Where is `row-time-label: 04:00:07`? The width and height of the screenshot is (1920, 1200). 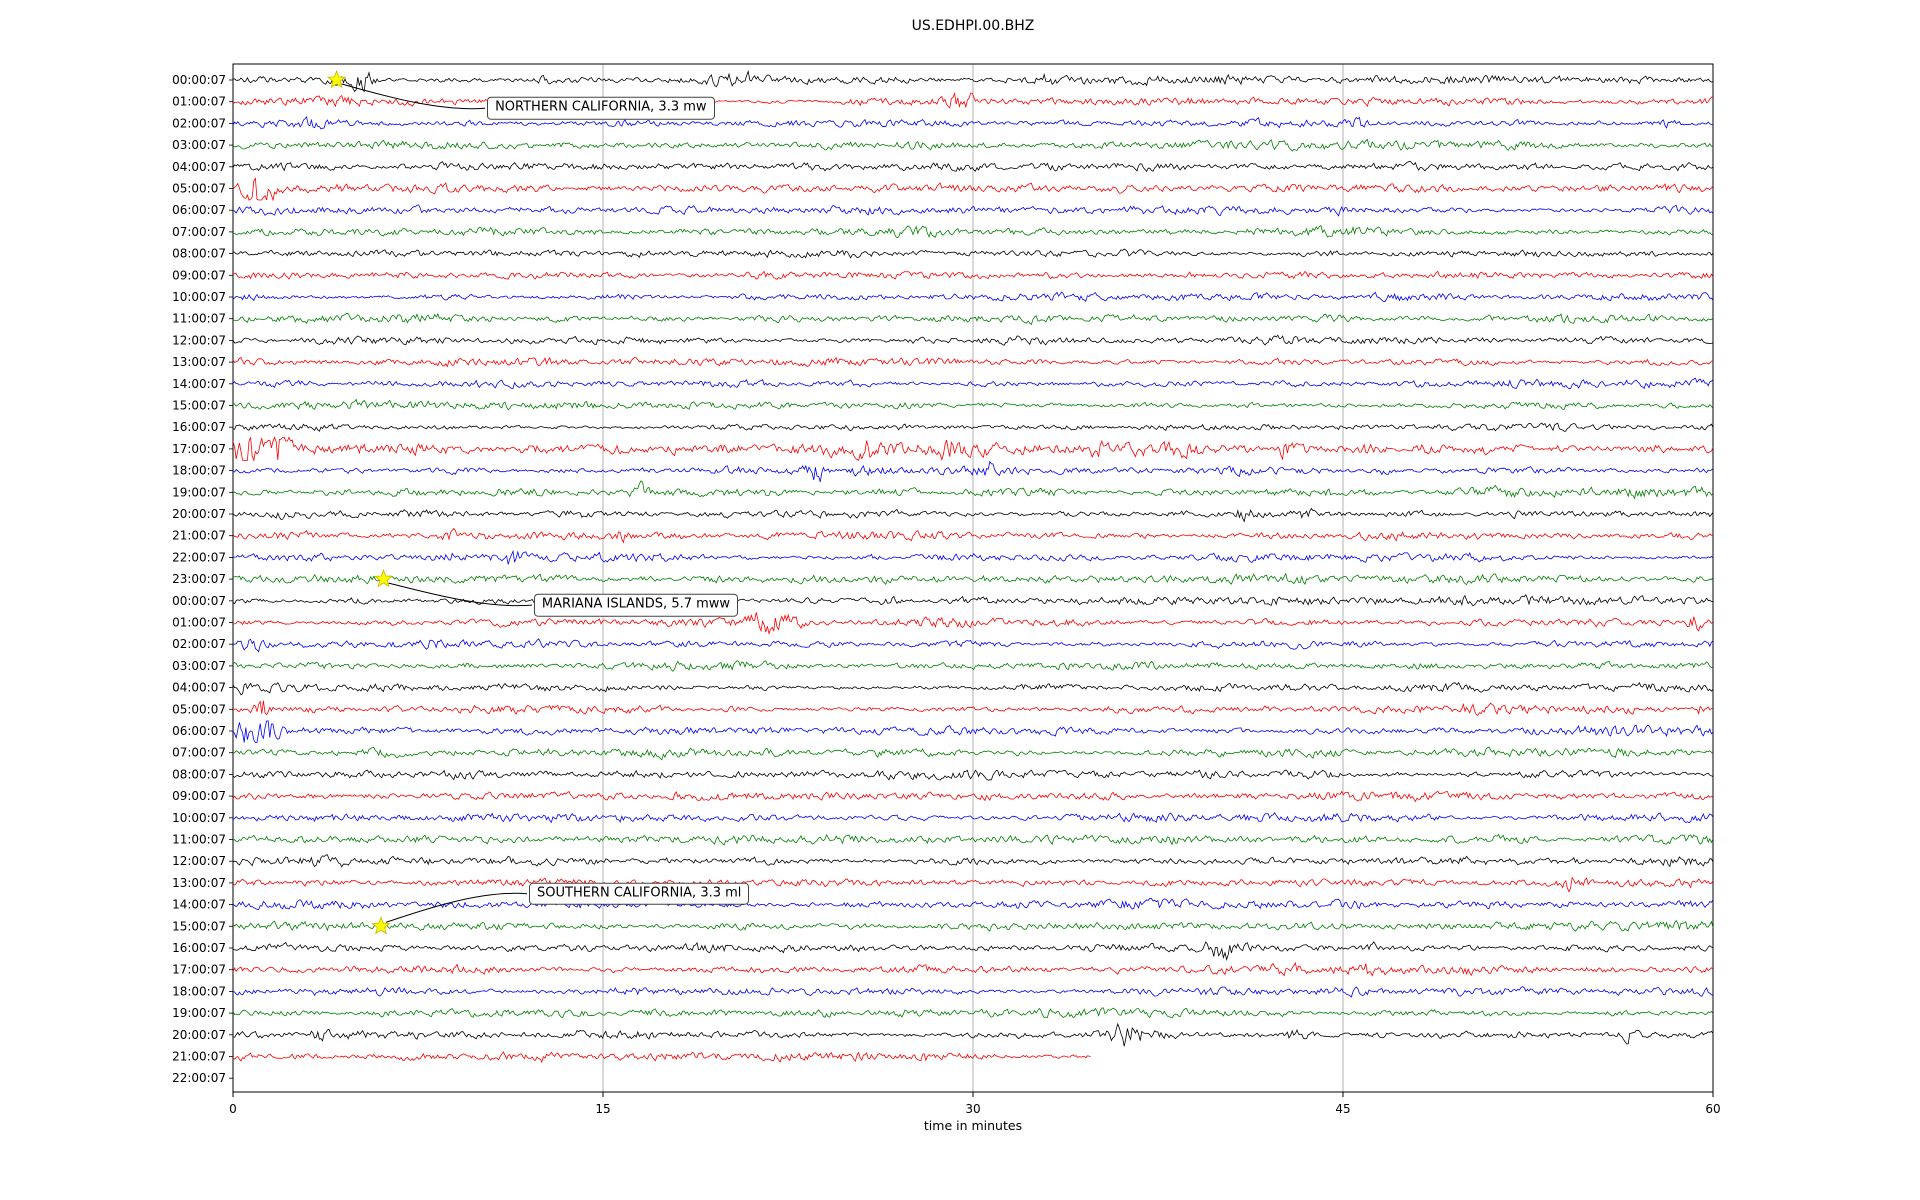
row-time-label: 04:00:07 is located at coordinates (199, 167).